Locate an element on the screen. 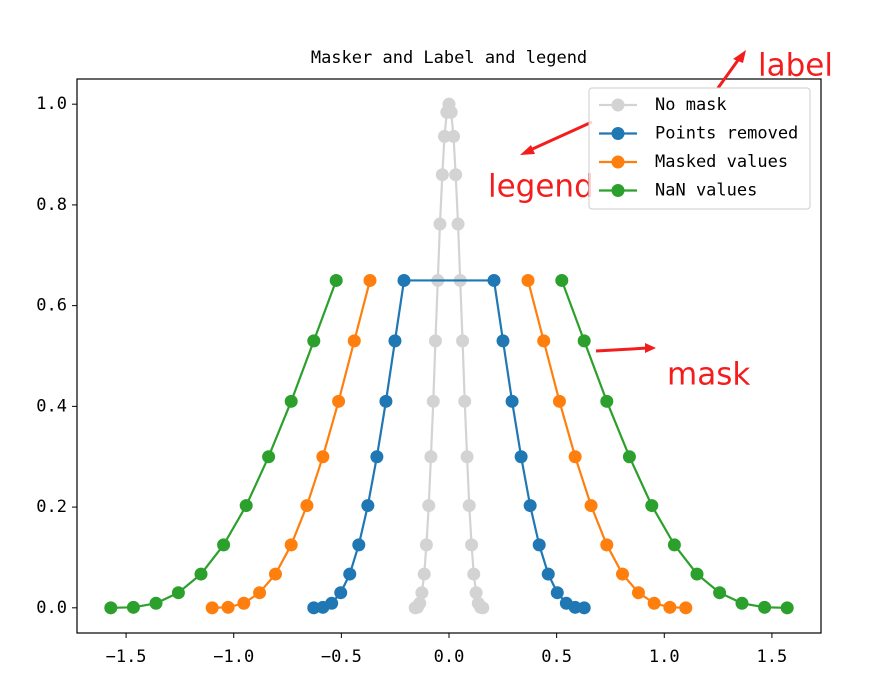 Image resolution: width=870 pixels, height=697 pixels. x-tick-label: −0.5 is located at coordinates (341, 657).